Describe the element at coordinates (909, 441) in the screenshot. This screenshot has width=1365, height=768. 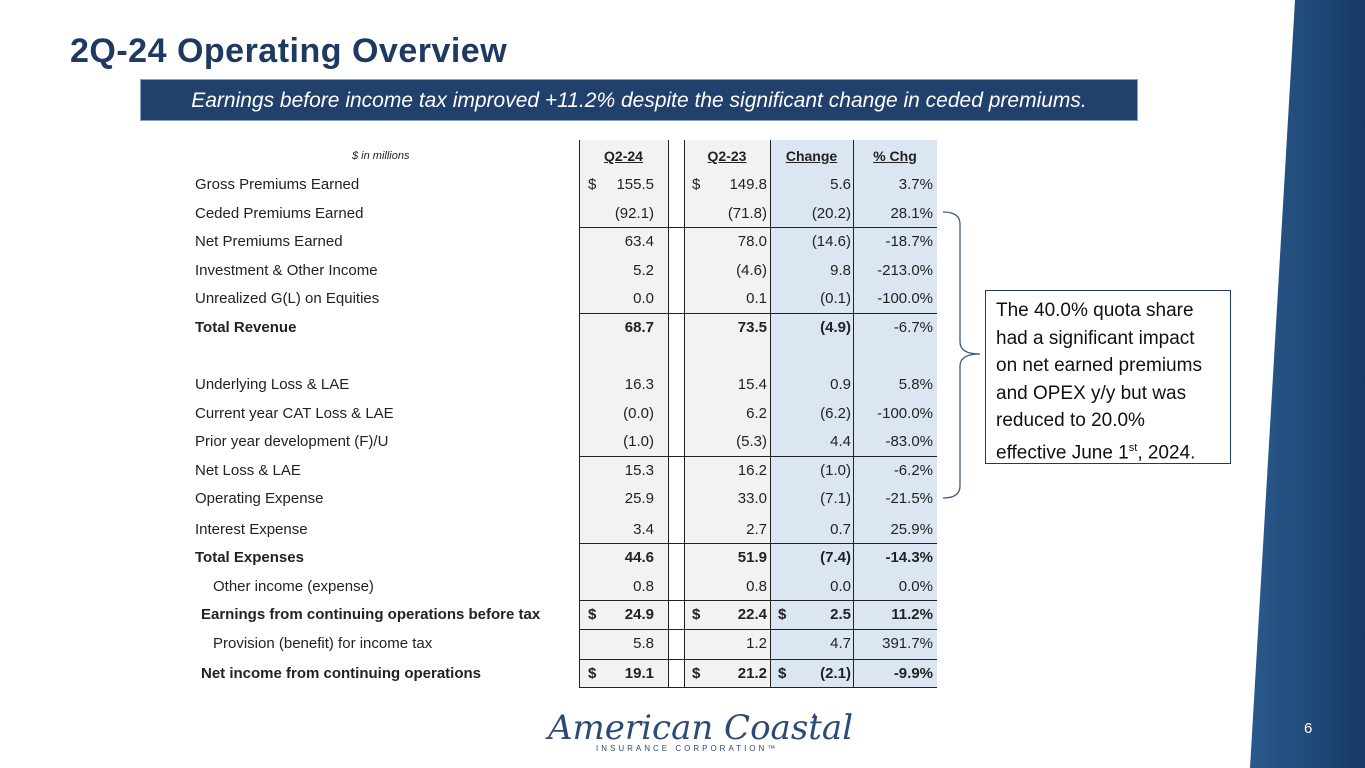
I see `value-pct: -83.0%` at that location.